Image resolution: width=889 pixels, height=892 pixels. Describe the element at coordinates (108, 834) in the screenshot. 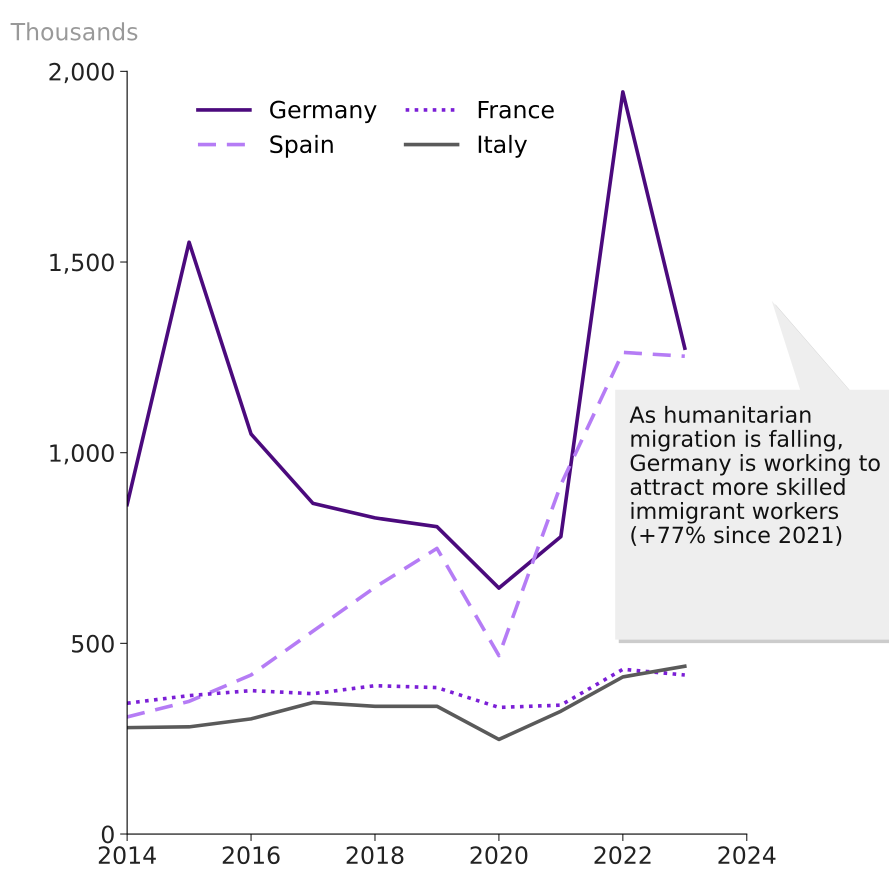

I see `y-tick-label: 0` at that location.